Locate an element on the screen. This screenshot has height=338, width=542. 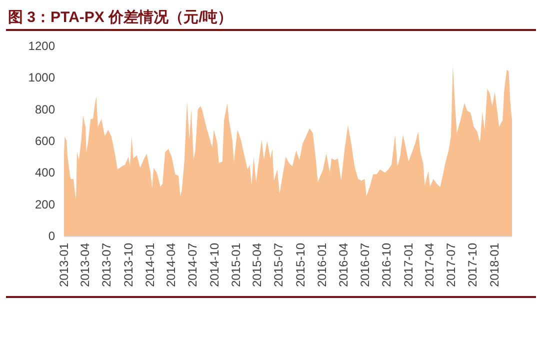
y-tick-label: 200 is located at coordinates (45, 204).